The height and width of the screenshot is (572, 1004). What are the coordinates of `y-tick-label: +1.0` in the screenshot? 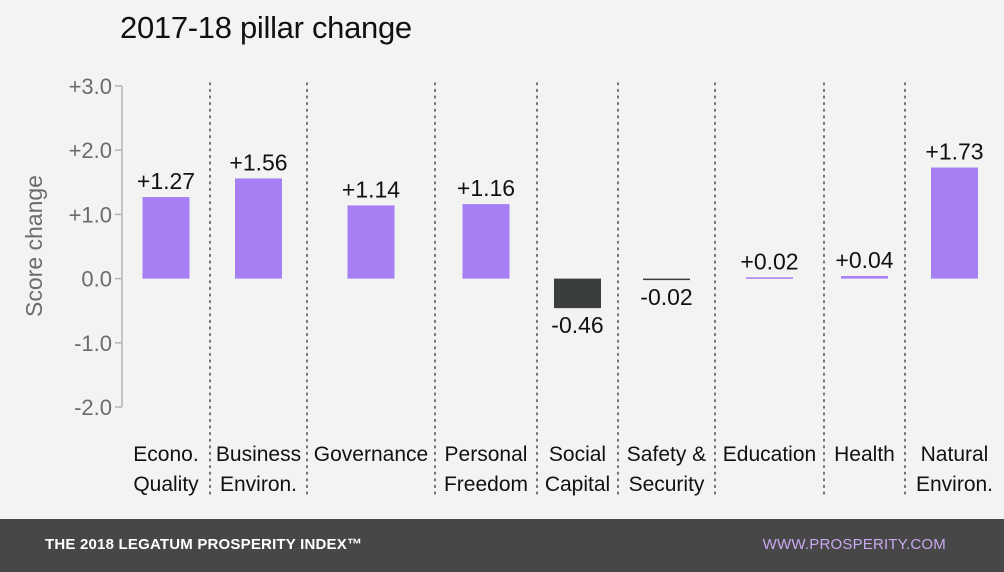 It's located at (90, 214).